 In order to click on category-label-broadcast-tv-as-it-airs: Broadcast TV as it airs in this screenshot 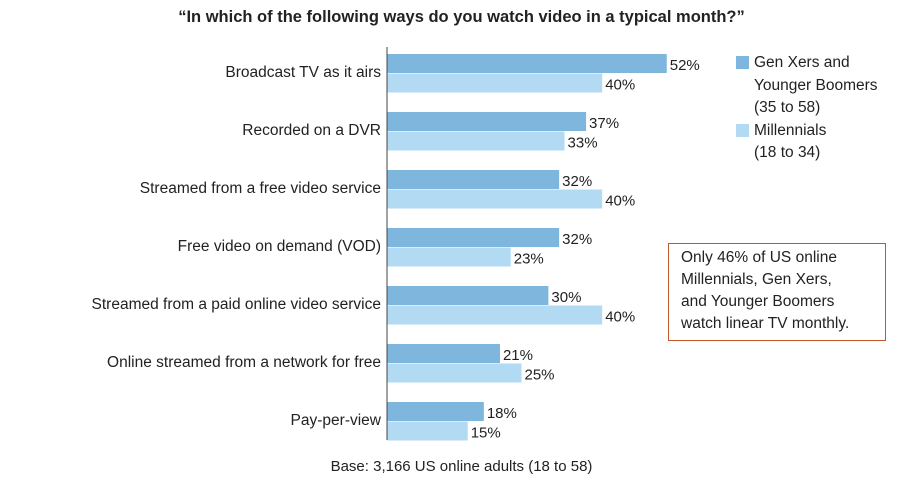, I will do `click(303, 72)`.